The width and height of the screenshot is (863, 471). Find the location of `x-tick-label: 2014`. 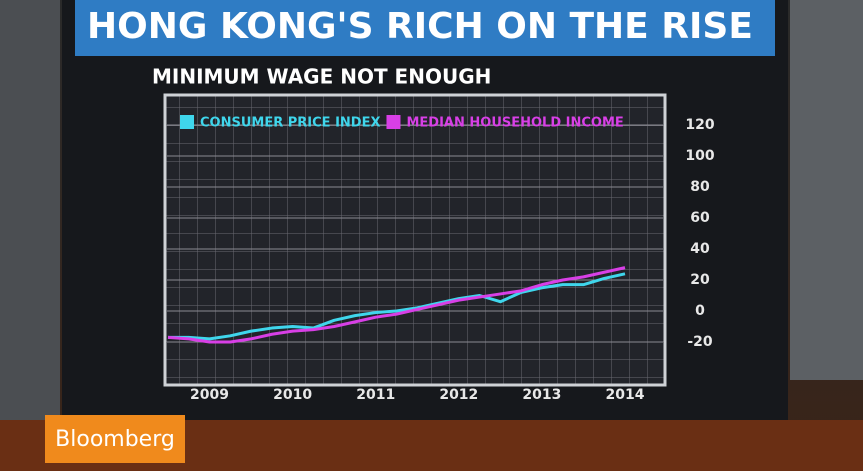

x-tick-label: 2014 is located at coordinates (625, 395).